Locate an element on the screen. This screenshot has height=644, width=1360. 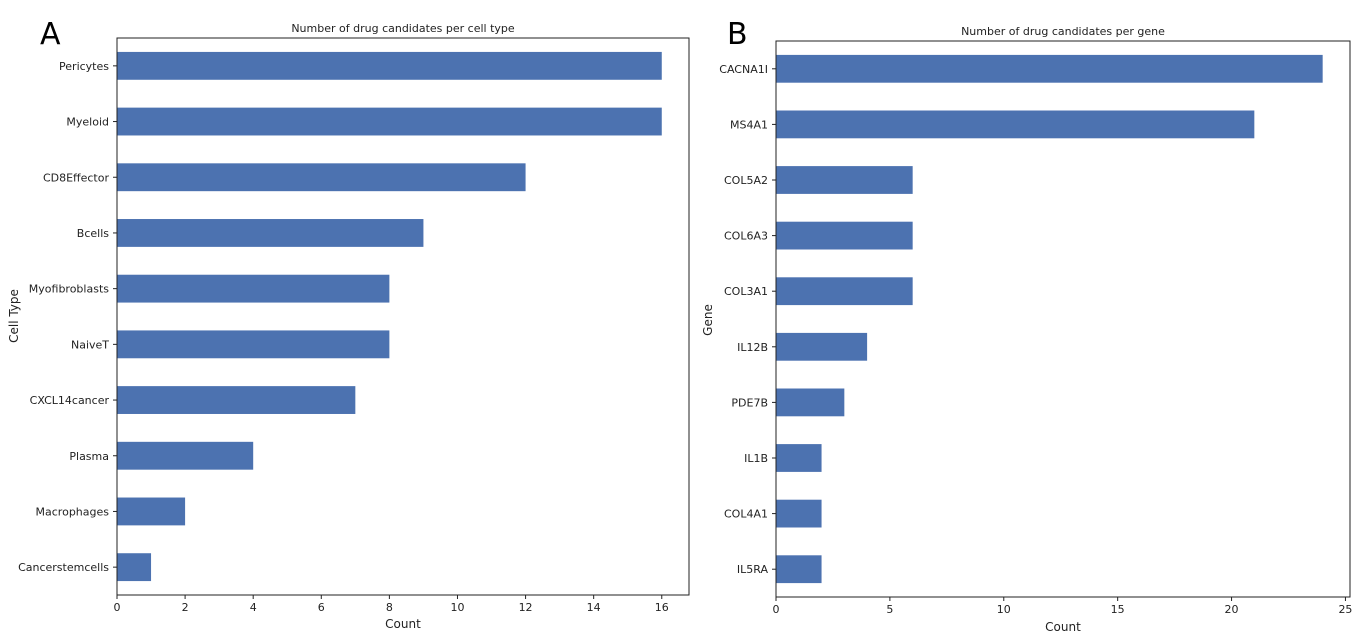
y-tick-label: COL5A2 is located at coordinates (746, 180).